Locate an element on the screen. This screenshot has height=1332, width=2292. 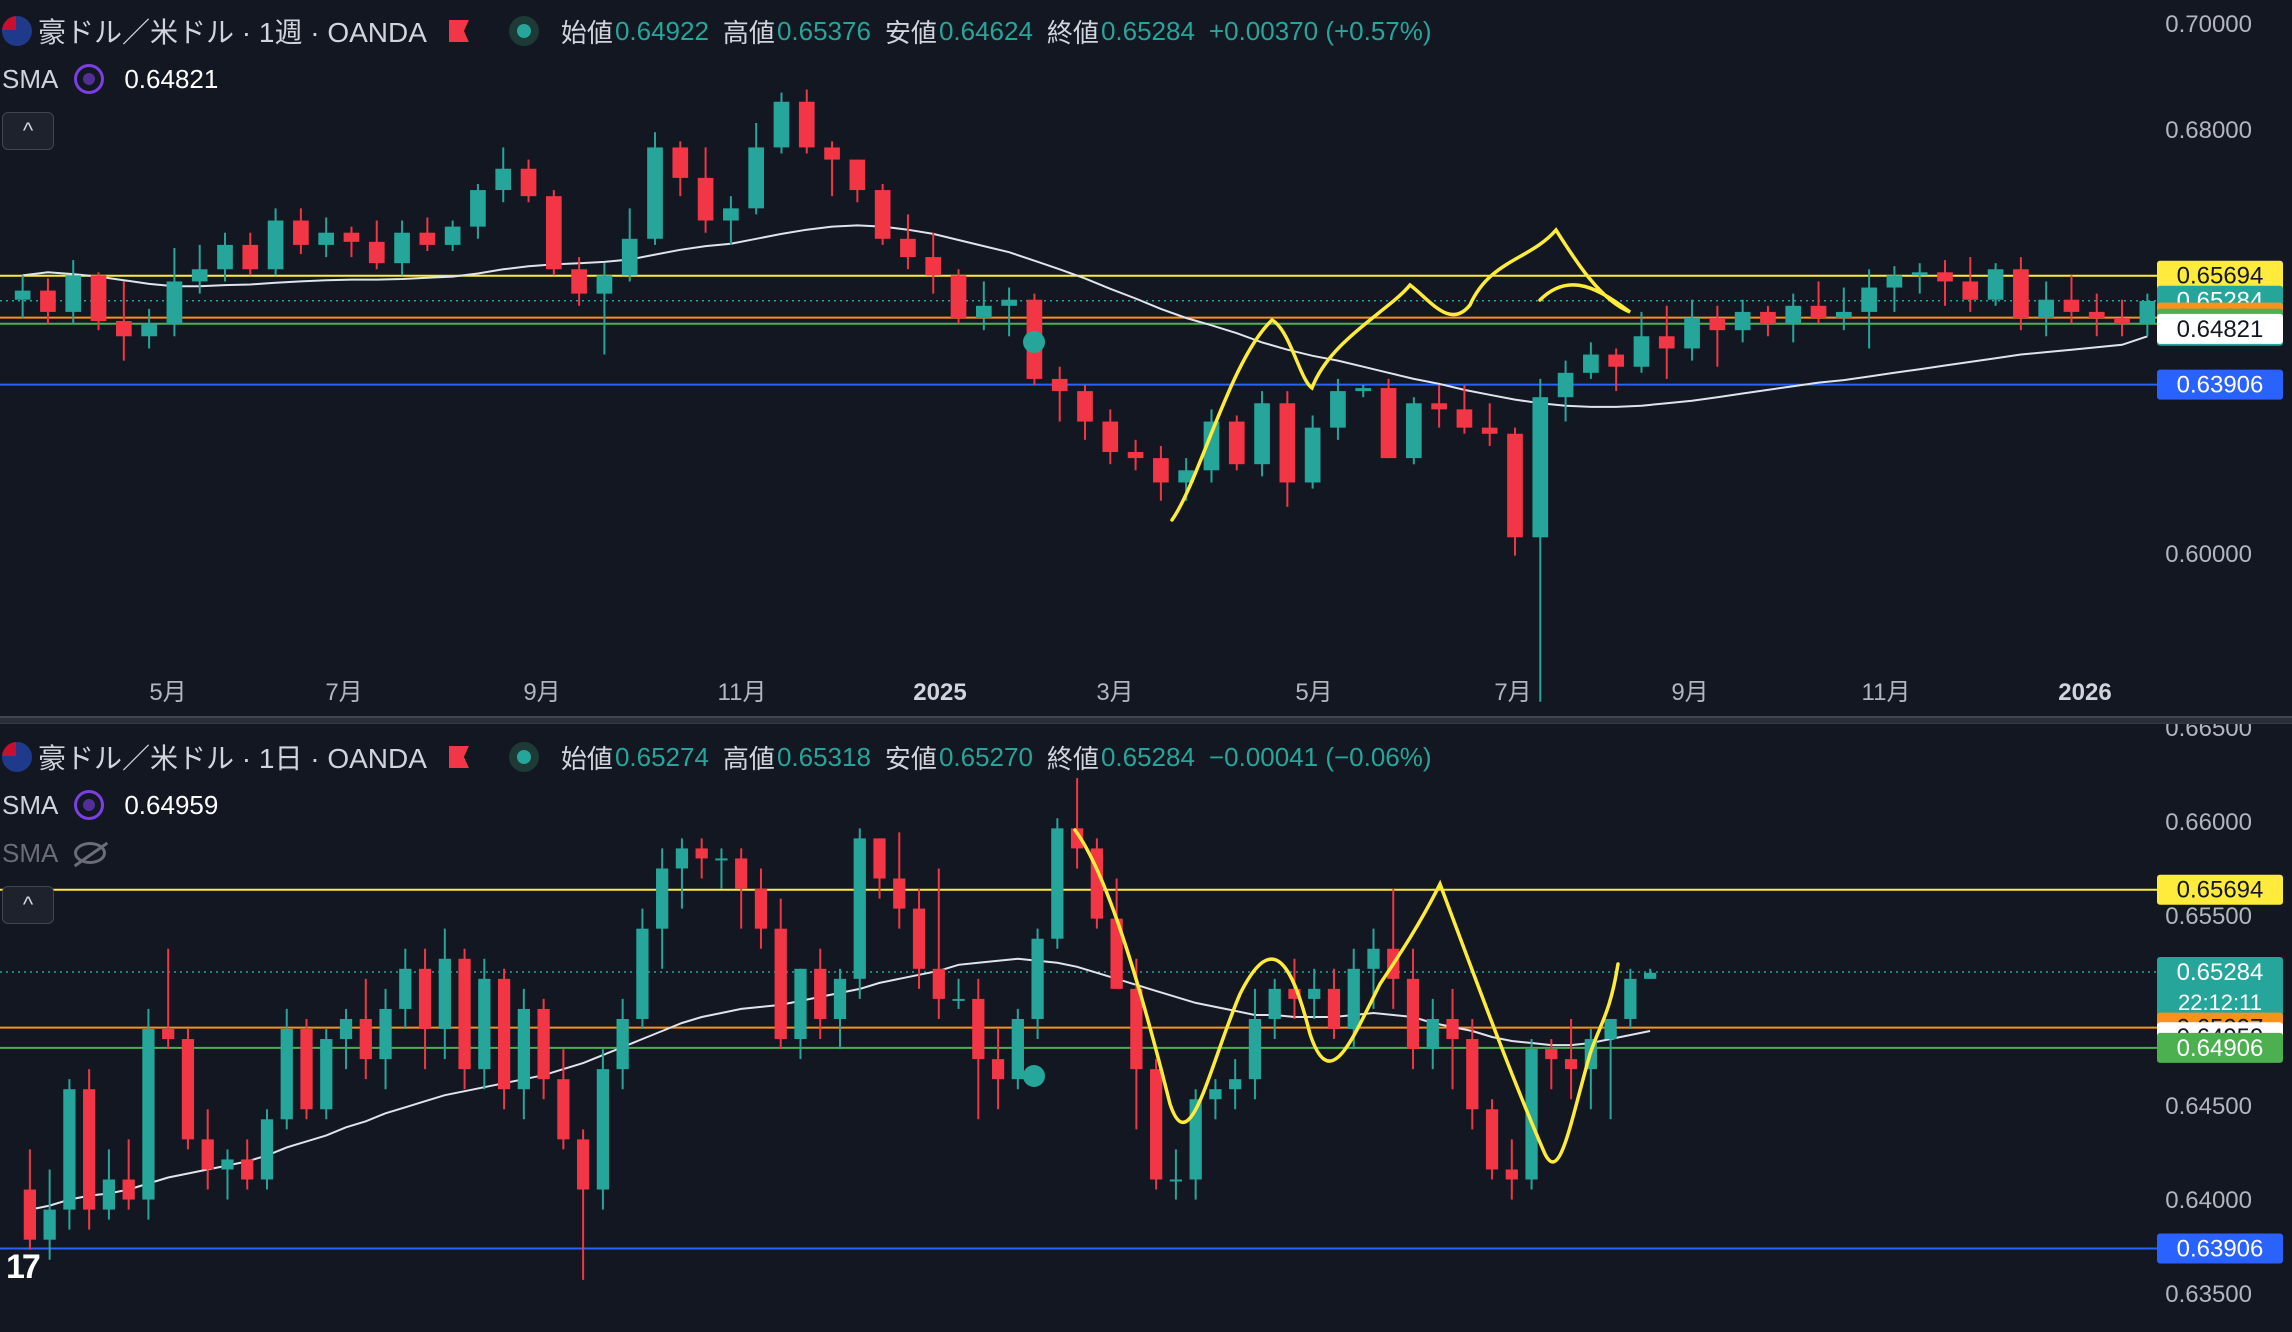
daily-sma-legend: SMA 0.64959 is located at coordinates (110, 805).